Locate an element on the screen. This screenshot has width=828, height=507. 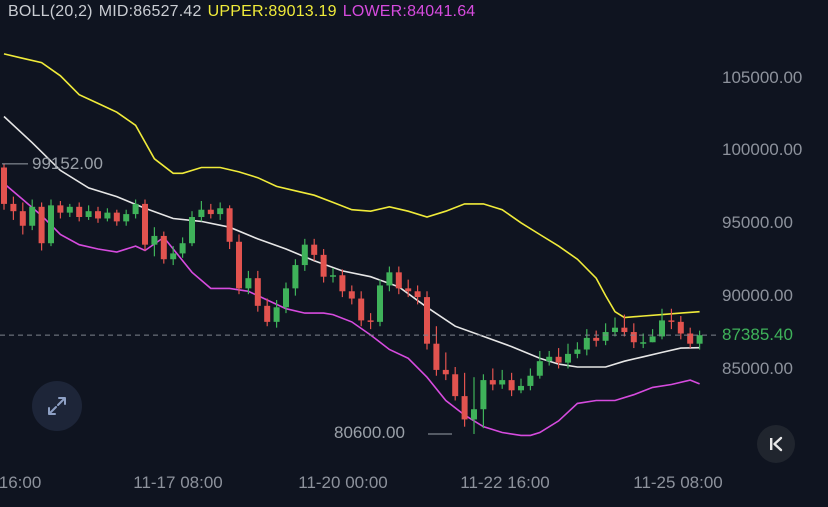
expand-button is located at coordinates (57, 406).